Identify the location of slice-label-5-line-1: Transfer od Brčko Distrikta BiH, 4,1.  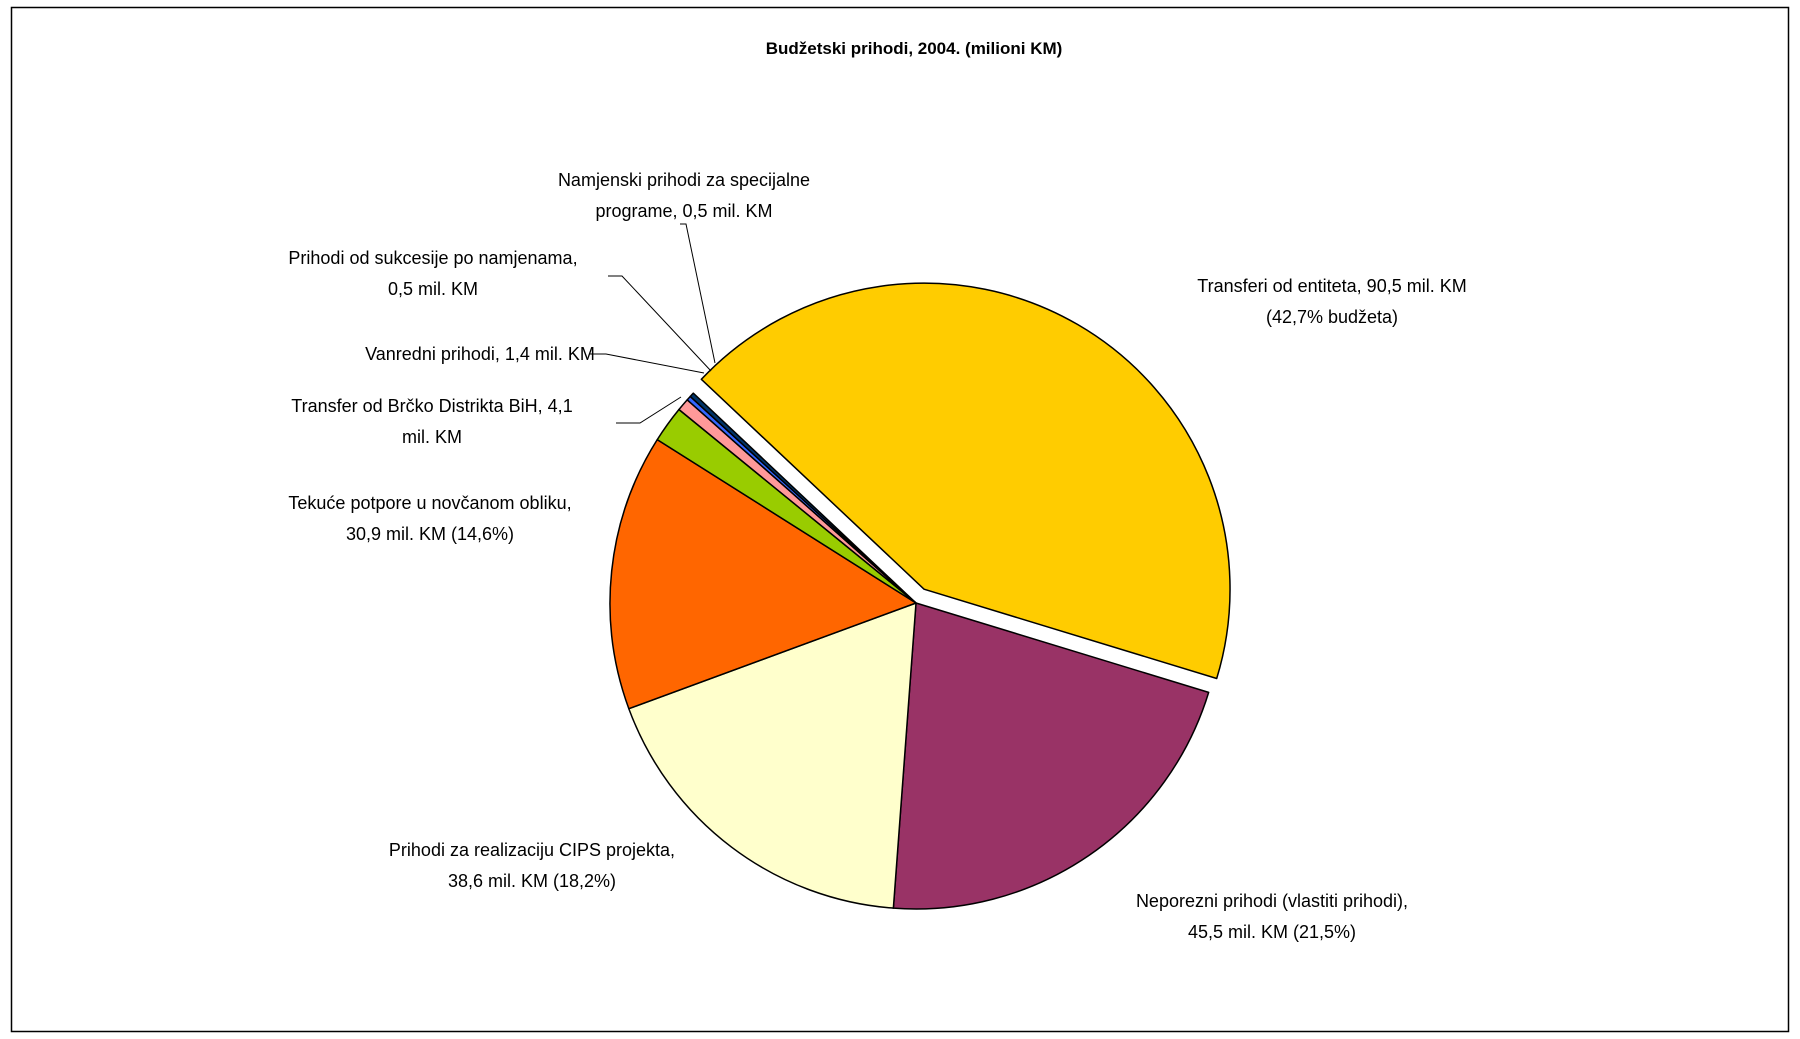
(431, 406).